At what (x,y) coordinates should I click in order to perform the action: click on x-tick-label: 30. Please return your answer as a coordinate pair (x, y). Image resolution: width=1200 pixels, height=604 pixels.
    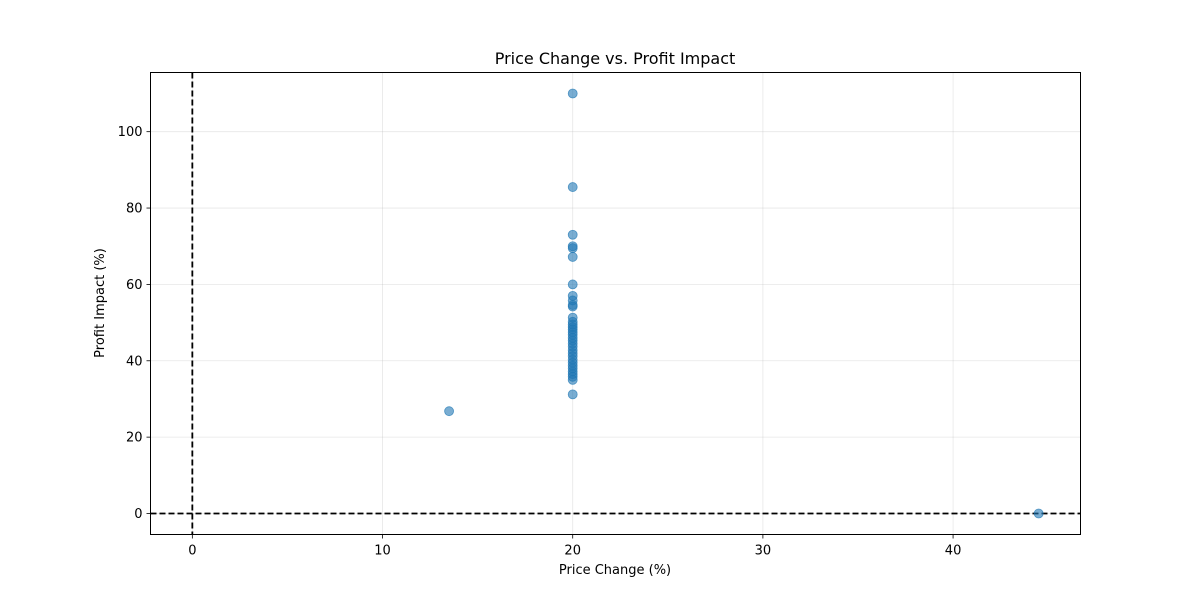
    Looking at the image, I should click on (763, 551).